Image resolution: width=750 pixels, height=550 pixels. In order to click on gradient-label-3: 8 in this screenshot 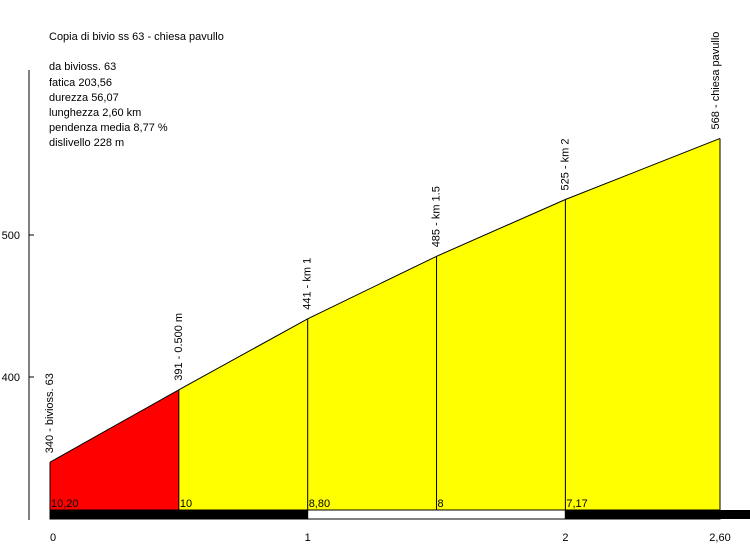, I will do `click(441, 504)`.